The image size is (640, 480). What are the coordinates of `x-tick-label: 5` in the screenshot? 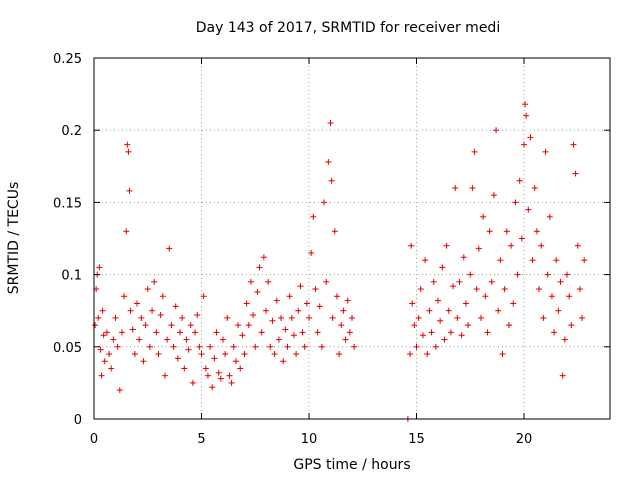 It's located at (201, 439).